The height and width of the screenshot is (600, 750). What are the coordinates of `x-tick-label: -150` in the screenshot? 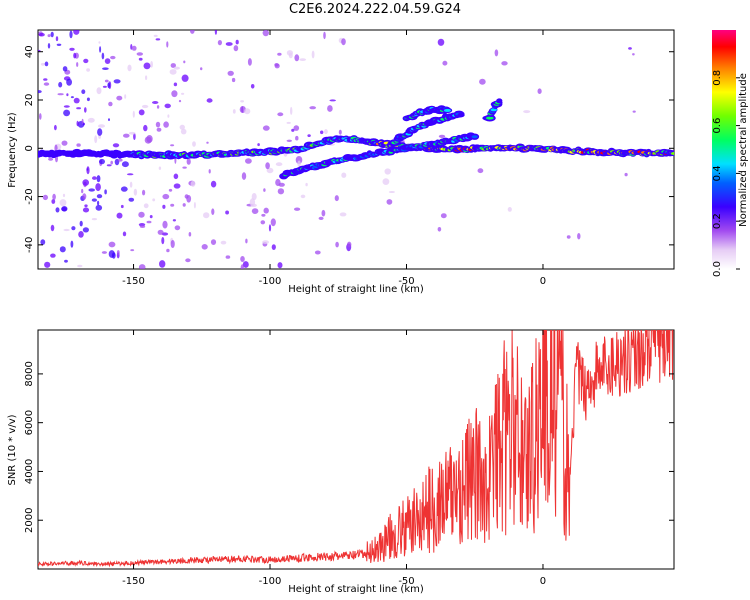 It's located at (133, 281).